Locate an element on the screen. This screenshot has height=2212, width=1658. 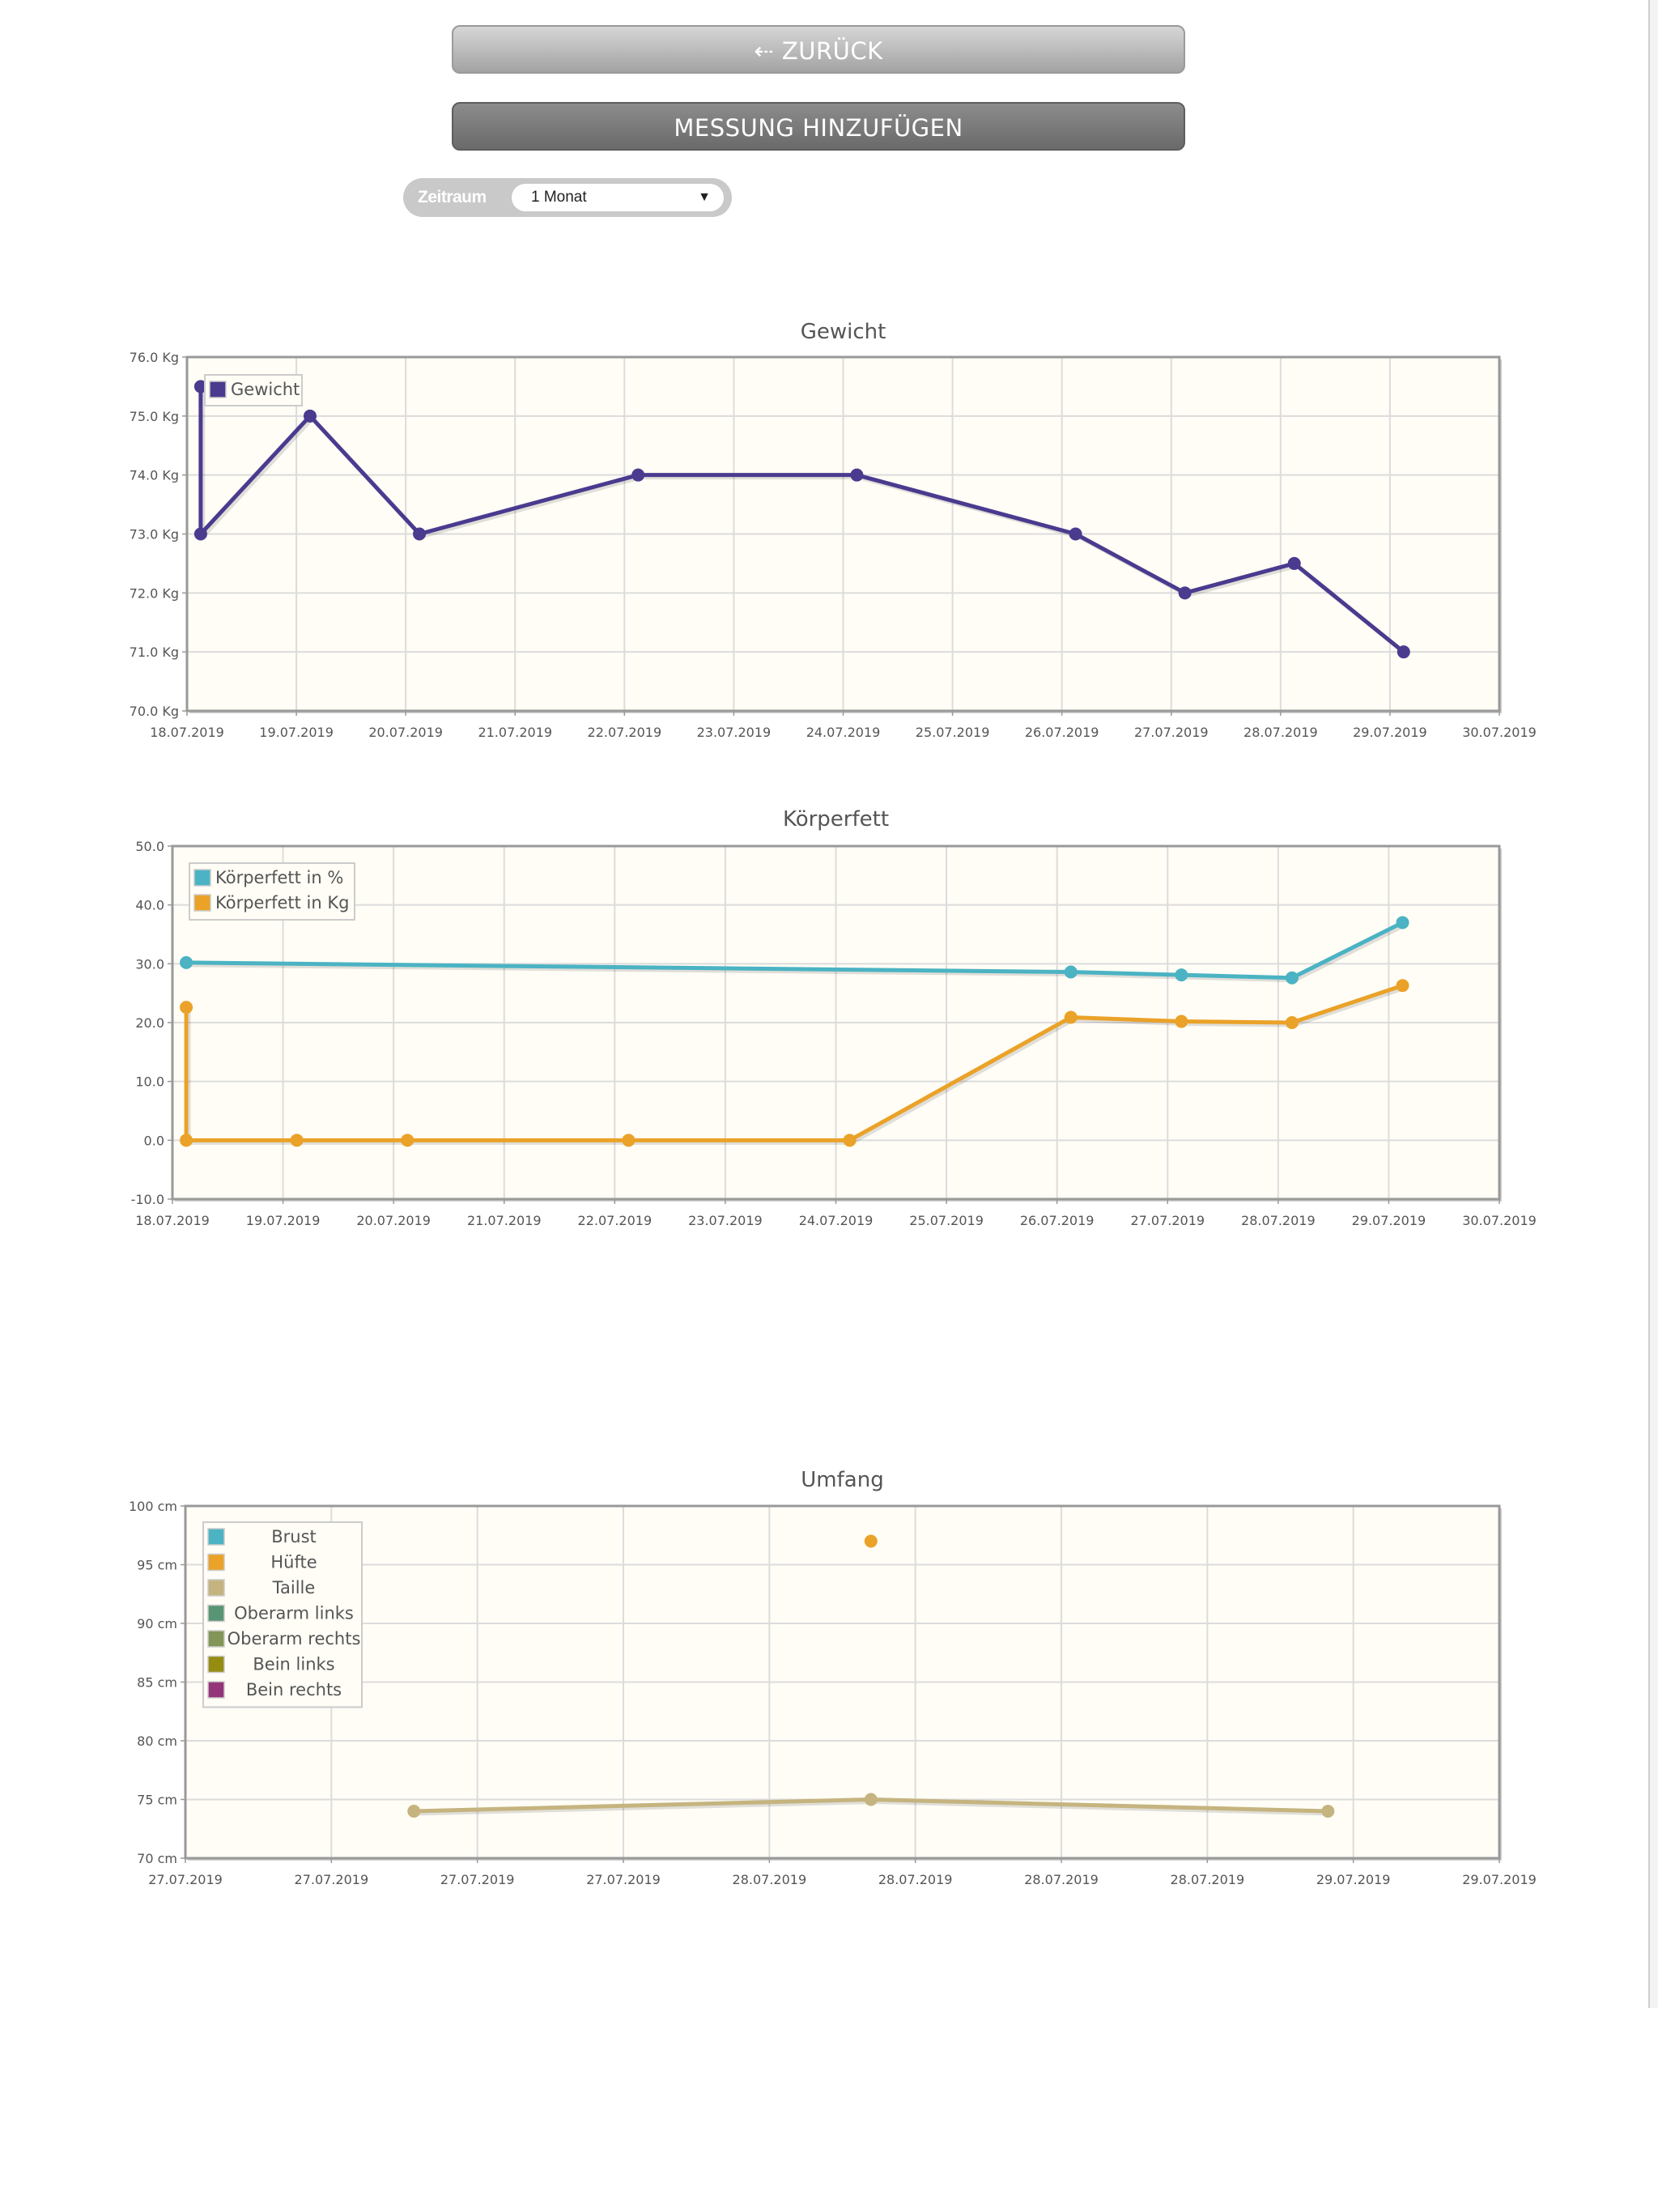
period-filter: Zeitraum 1 Monat ▼ is located at coordinates (567, 198).